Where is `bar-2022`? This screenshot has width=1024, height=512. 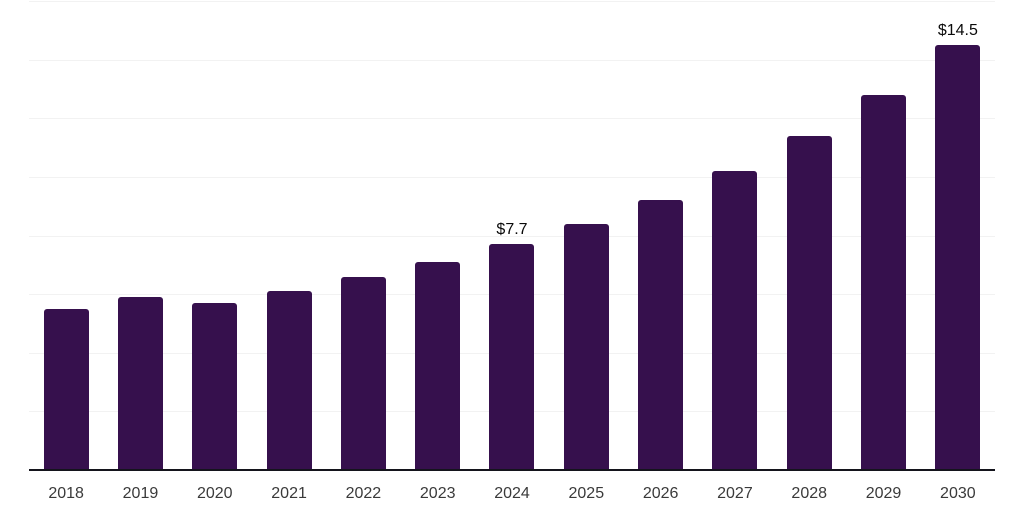
bar-2022 is located at coordinates (363, 373).